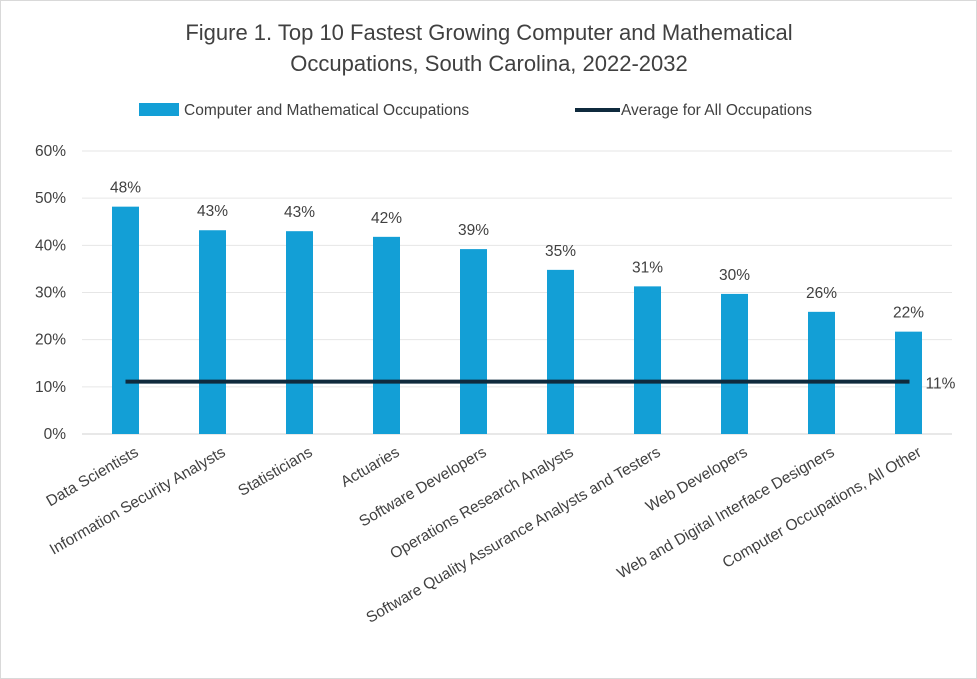 This screenshot has width=977, height=679. What do you see at coordinates (647, 267) in the screenshot?
I see `bar-data-label: 31%` at bounding box center [647, 267].